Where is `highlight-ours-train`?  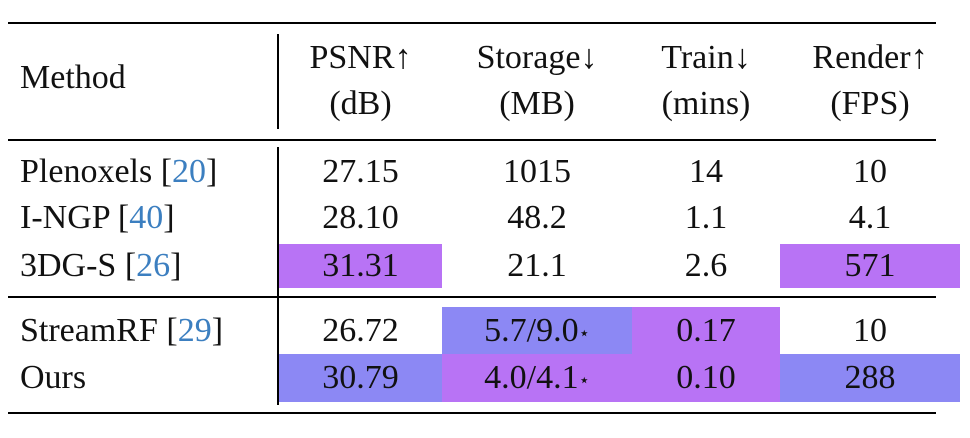 highlight-ours-train is located at coordinates (706, 378).